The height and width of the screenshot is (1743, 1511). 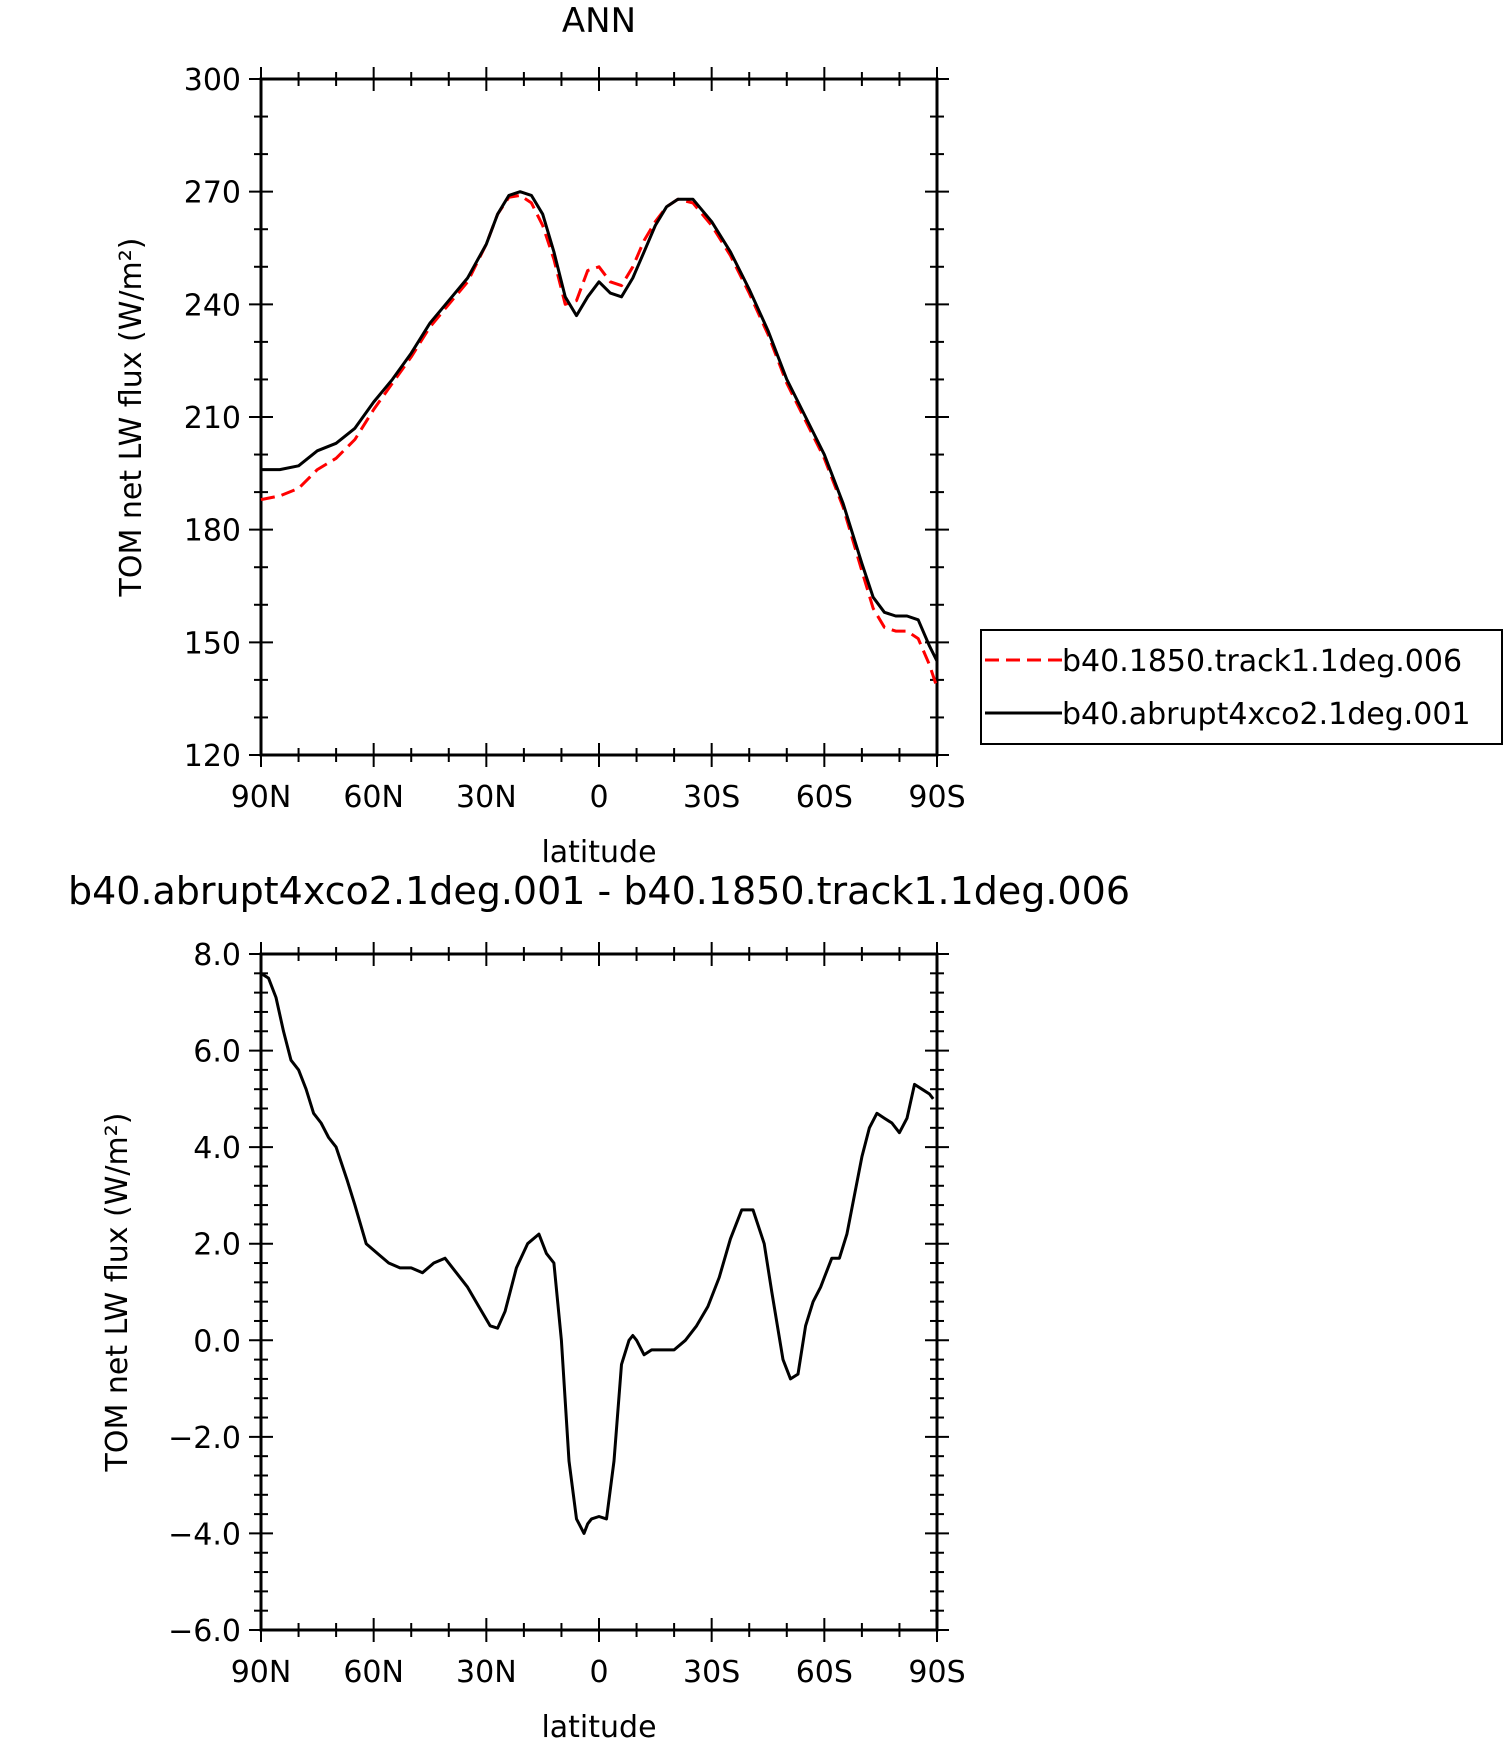 What do you see at coordinates (598, 1726) in the screenshot?
I see `bottom-x-axis-label: latitude` at bounding box center [598, 1726].